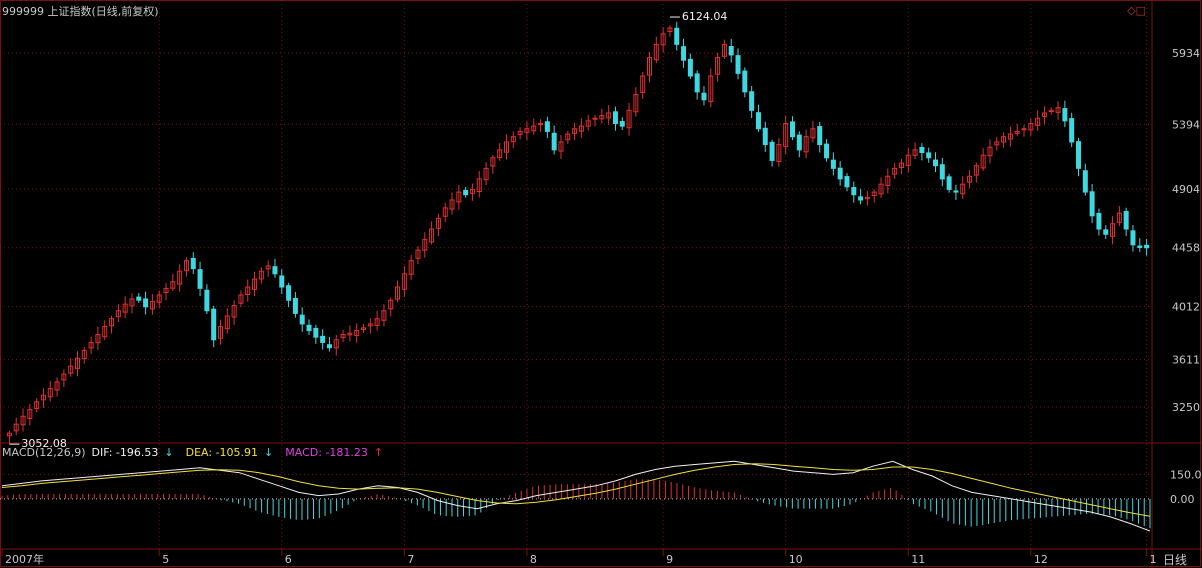 This screenshot has width=1202, height=568. What do you see at coordinates (378, 452) in the screenshot?
I see `macd-arrow-icon: ↑` at bounding box center [378, 452].